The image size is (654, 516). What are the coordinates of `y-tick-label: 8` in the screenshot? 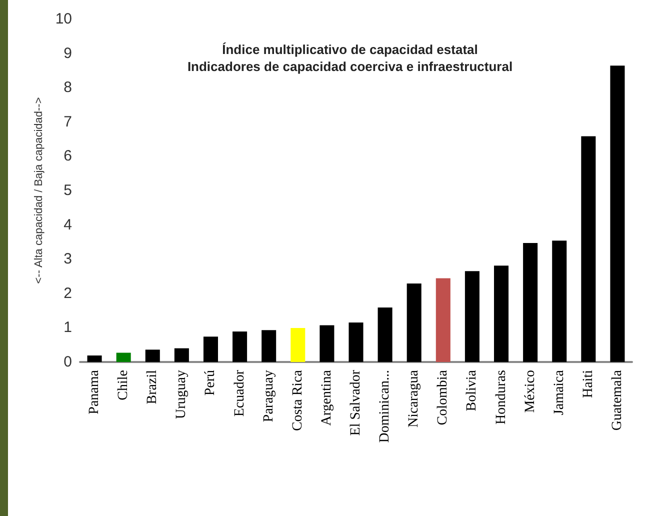 It's located at (68, 87).